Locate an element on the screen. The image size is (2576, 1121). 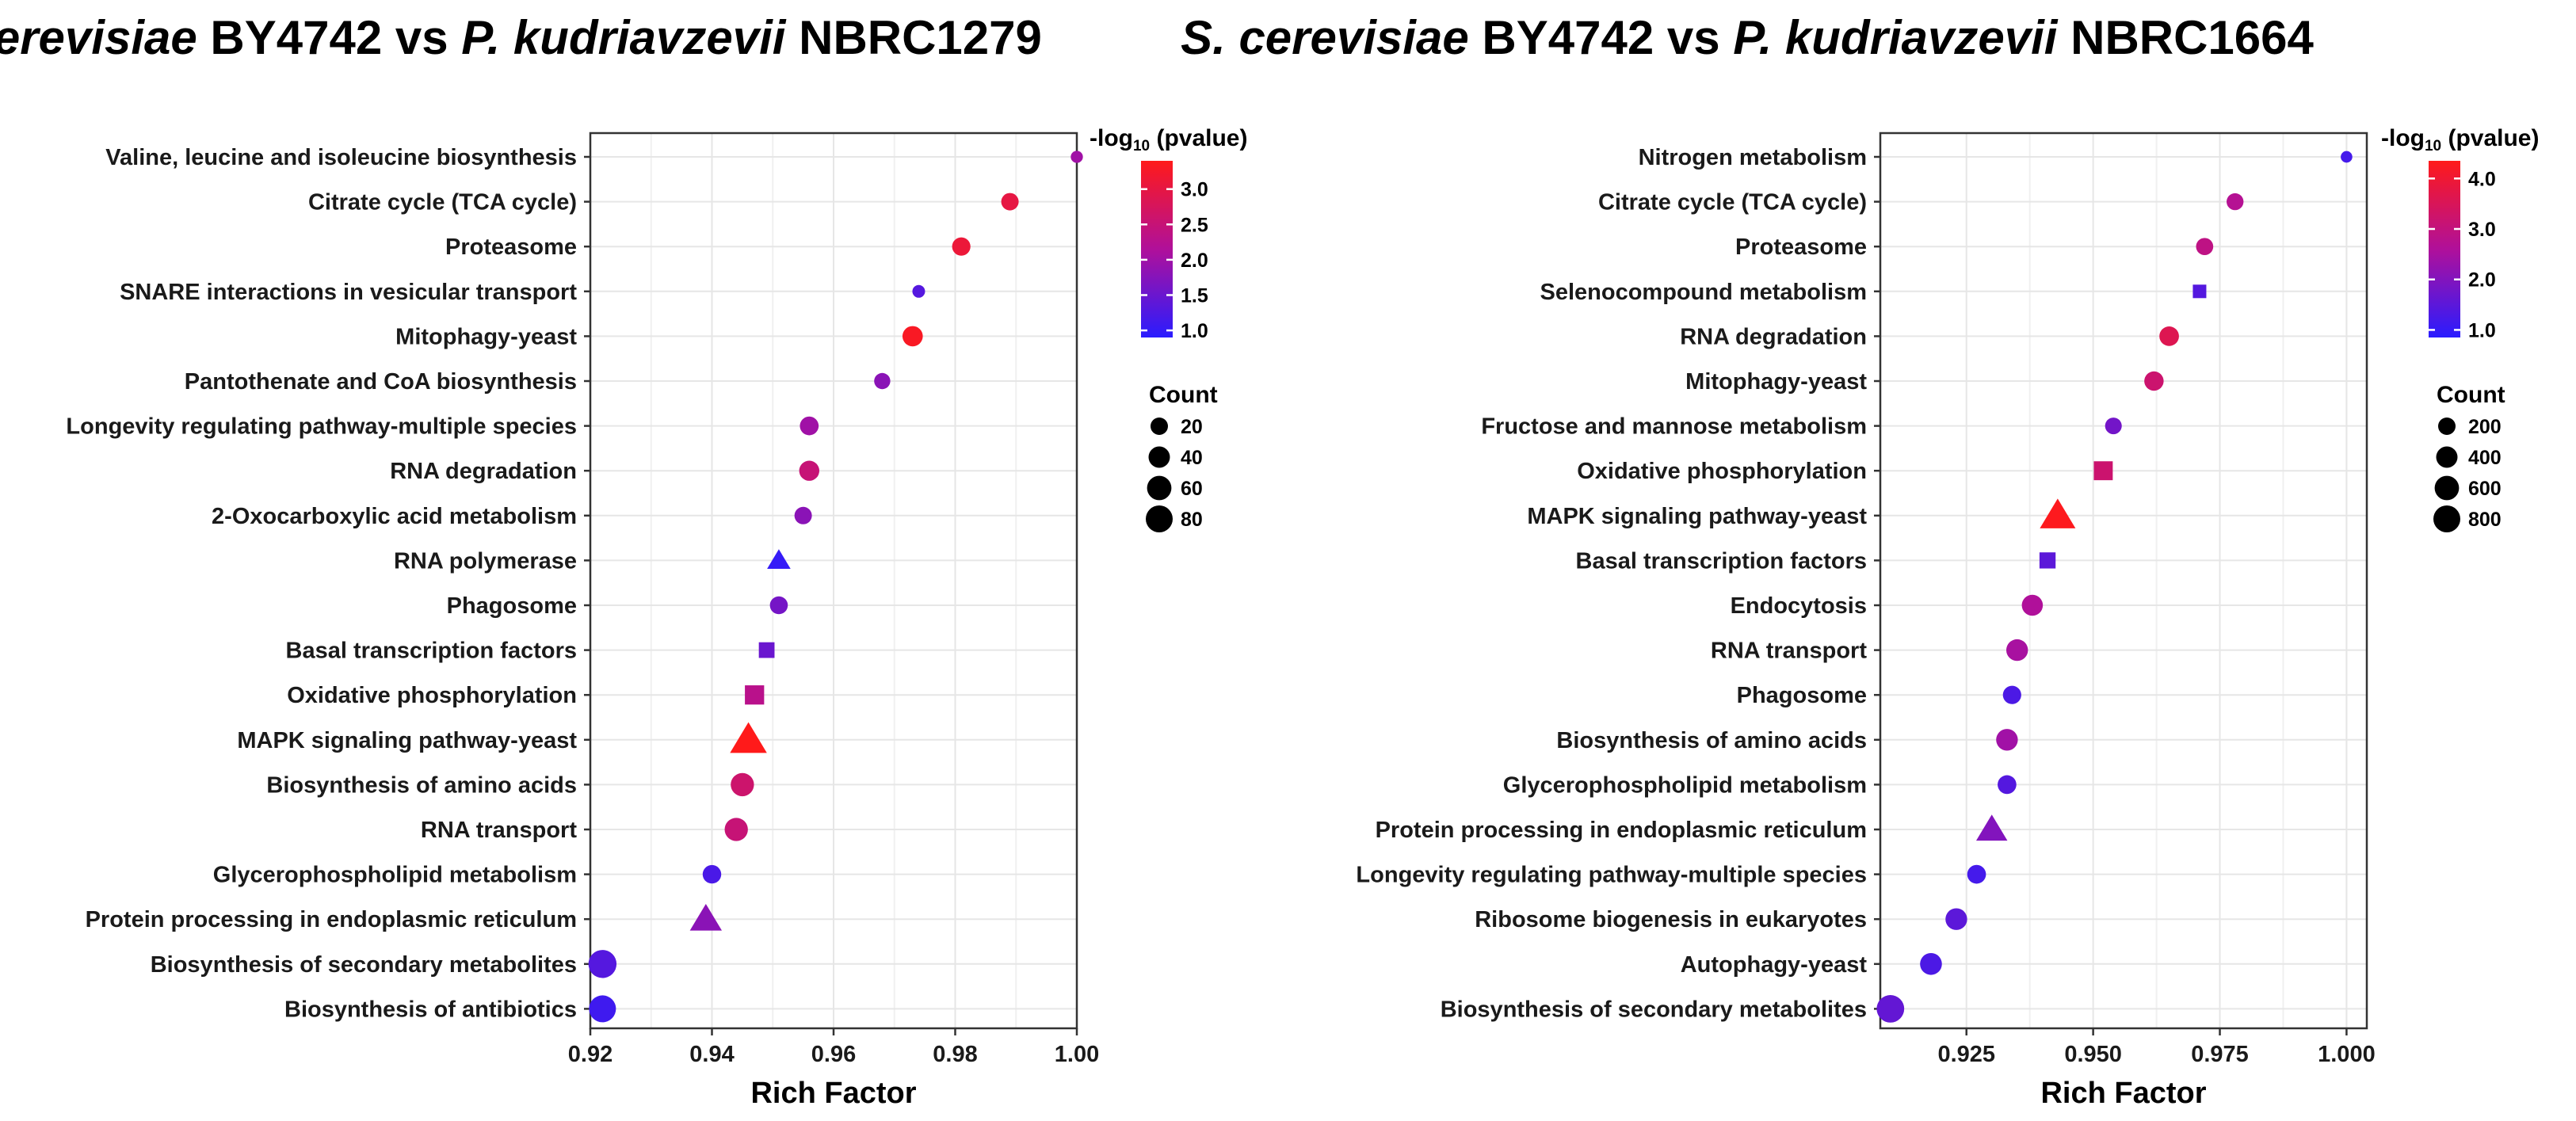
size-legend-items: 200 400 600 800 is located at coordinates (2467, 474).